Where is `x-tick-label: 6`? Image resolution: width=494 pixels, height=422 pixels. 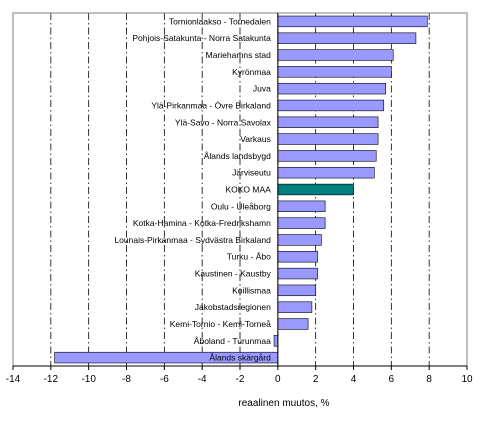 x-tick-label: 6 is located at coordinates (392, 379).